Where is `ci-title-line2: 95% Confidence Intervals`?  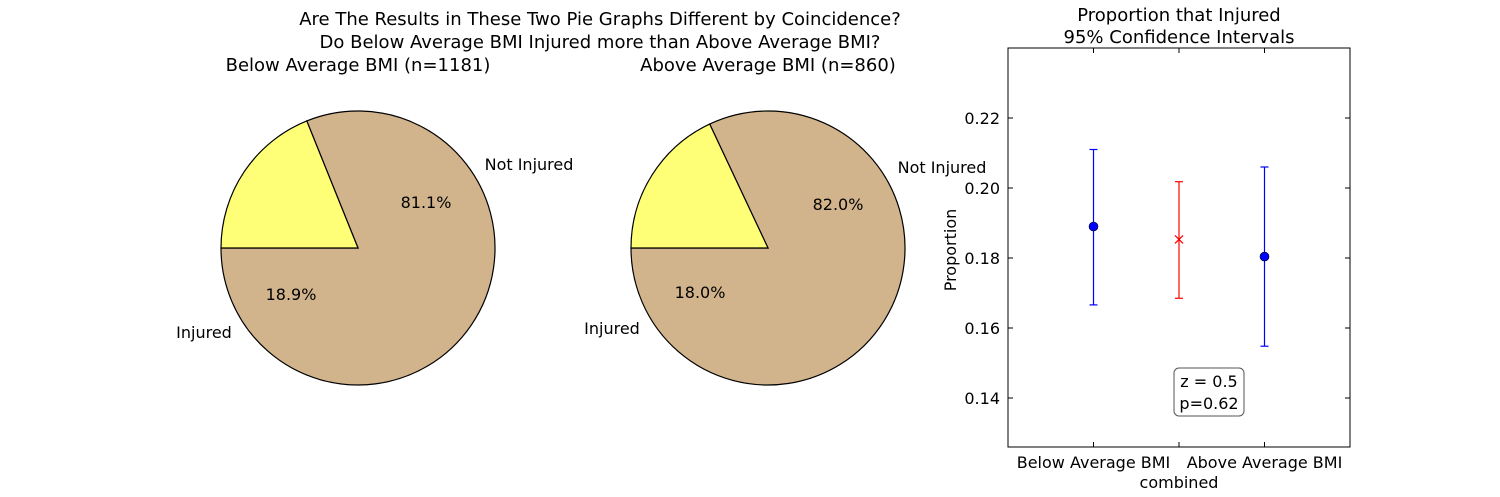 ci-title-line2: 95% Confidence Intervals is located at coordinates (1179, 37).